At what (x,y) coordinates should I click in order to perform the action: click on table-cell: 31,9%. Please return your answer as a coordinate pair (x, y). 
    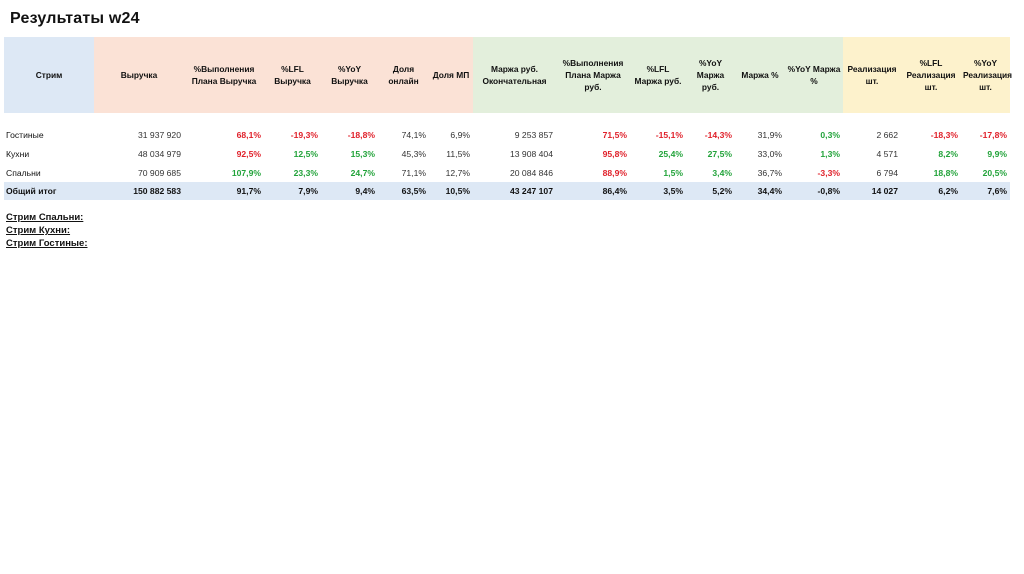
    Looking at the image, I should click on (769, 134).